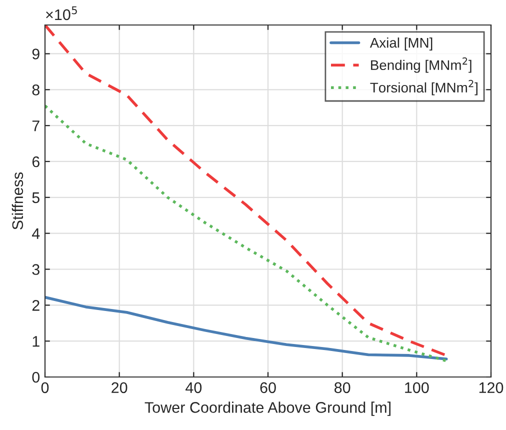 This screenshot has width=506, height=430. I want to click on y-tick-label: 0, so click(36, 377).